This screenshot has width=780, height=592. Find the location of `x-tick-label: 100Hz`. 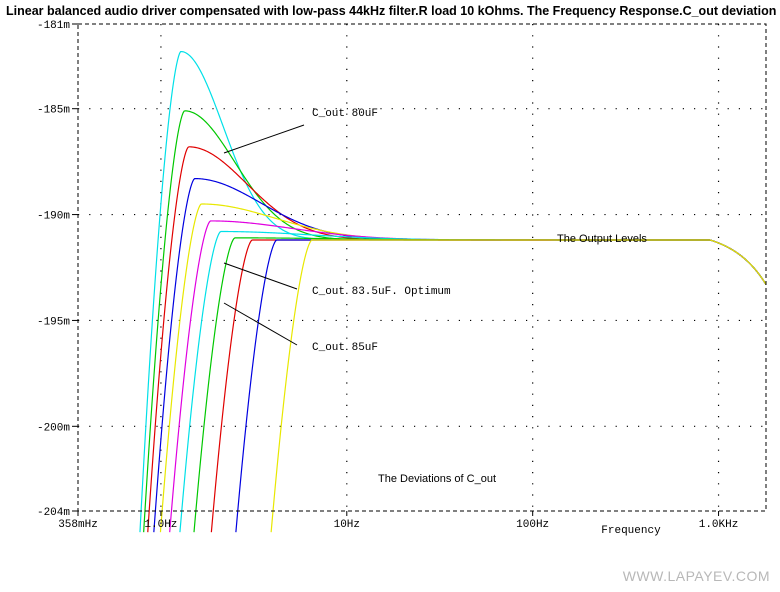

x-tick-label: 100Hz is located at coordinates (532, 525).